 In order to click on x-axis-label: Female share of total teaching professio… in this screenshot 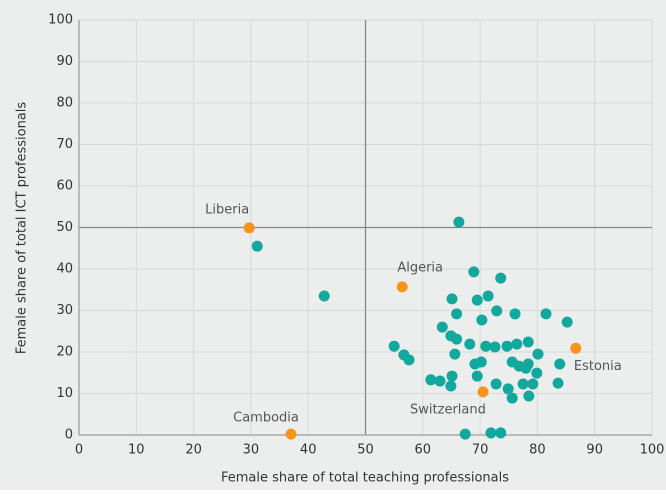, I will do `click(365, 478)`.